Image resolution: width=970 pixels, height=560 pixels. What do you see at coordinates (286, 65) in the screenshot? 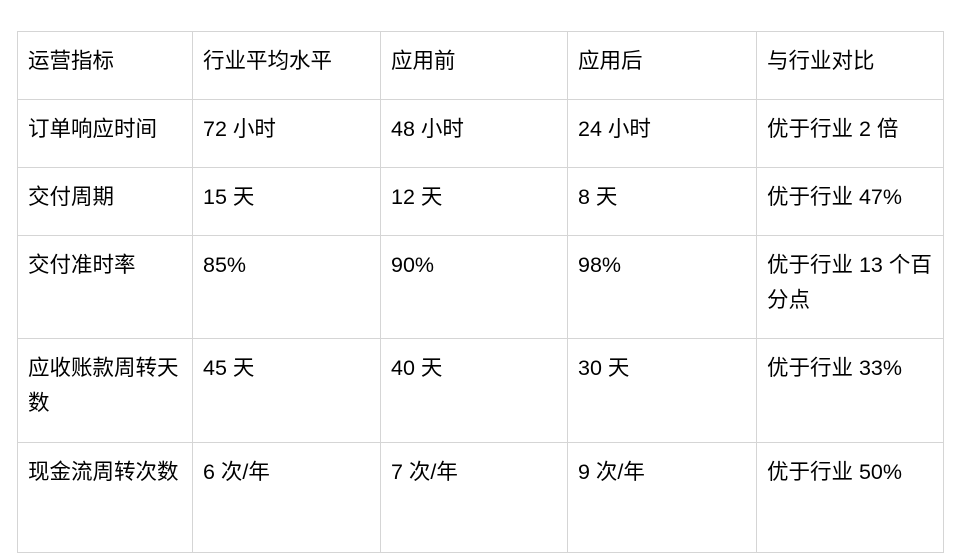
I see `column-header-industry-average: 行业平均水平` at bounding box center [286, 65].